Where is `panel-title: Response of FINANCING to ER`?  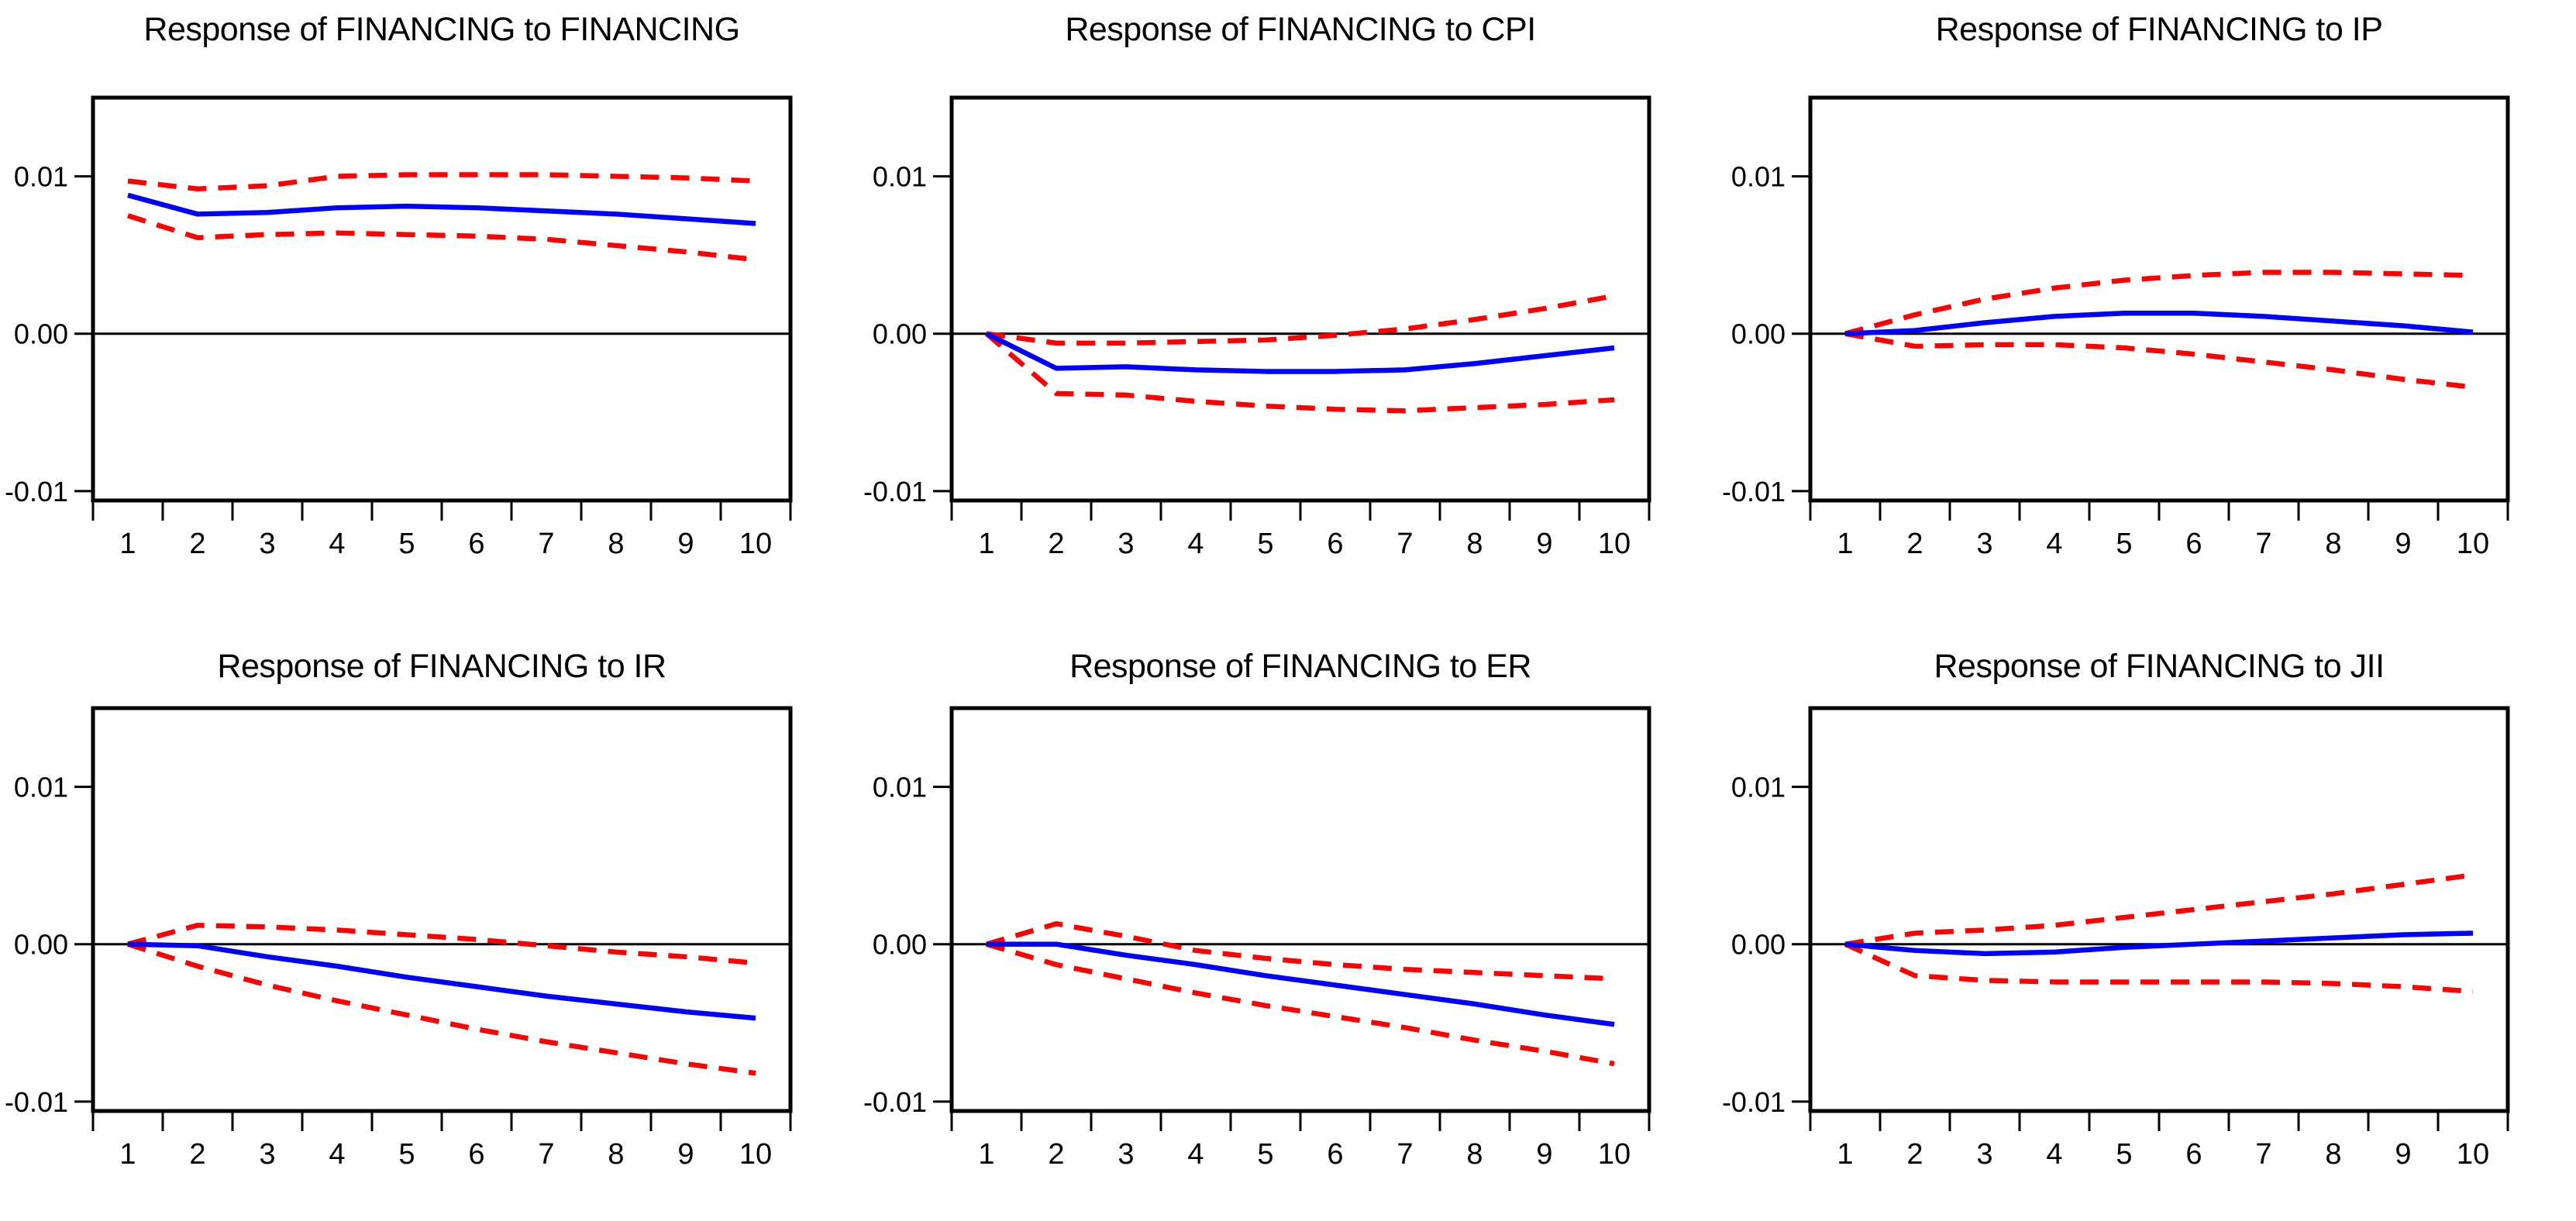 panel-title: Response of FINANCING to ER is located at coordinates (1300, 666).